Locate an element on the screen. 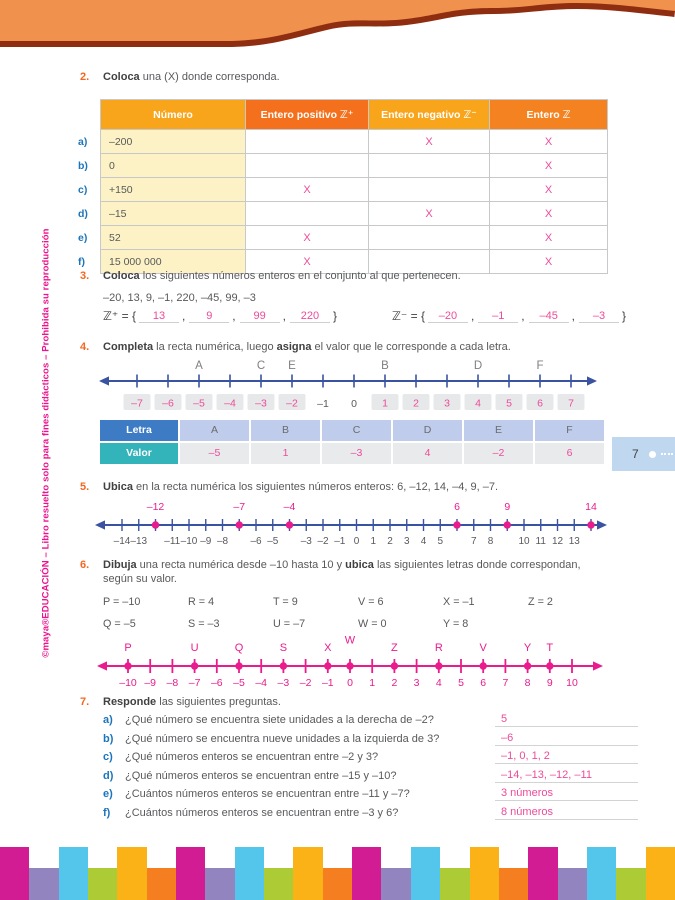 The image size is (675, 900). answer-blank: –14, –13, –12, –11 is located at coordinates (566, 776).